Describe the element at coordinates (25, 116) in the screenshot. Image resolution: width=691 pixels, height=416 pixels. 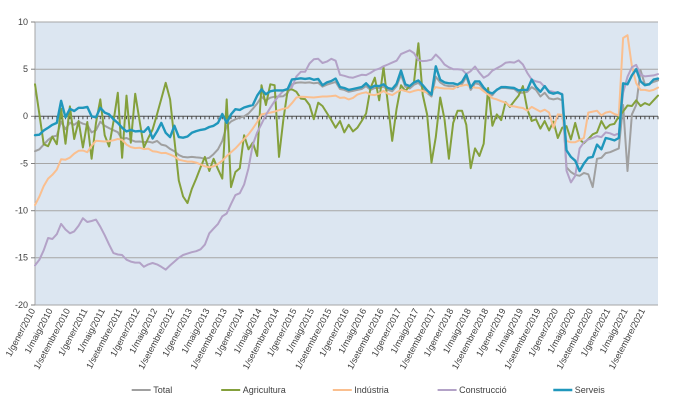
I see `svg-text: 0` at that location.